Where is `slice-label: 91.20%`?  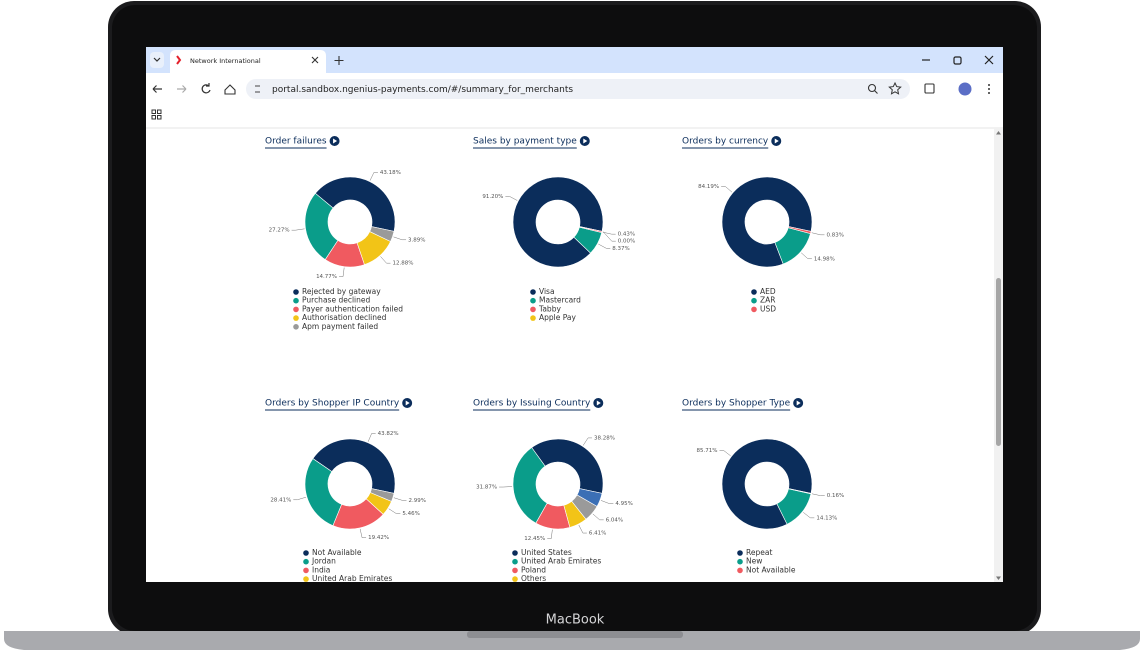
slice-label: 91.20% is located at coordinates (492, 197).